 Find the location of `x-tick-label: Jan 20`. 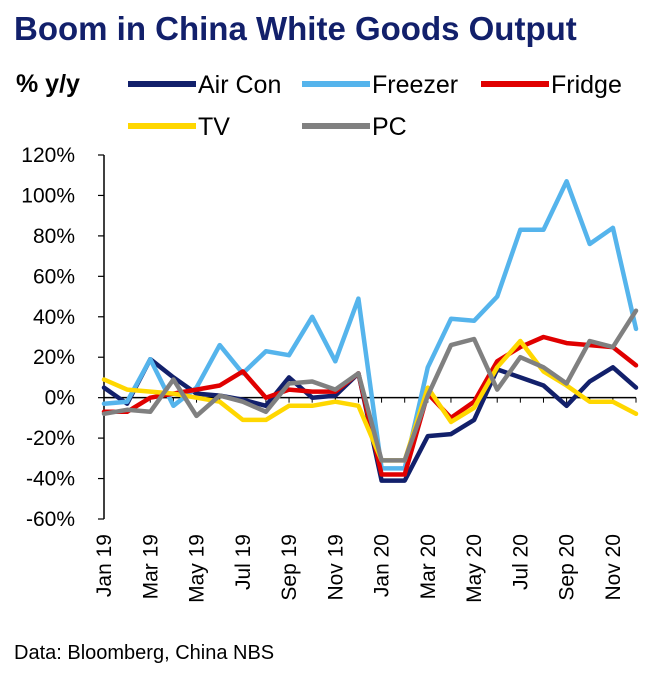

x-tick-label: Jan 20 is located at coordinates (382, 565).